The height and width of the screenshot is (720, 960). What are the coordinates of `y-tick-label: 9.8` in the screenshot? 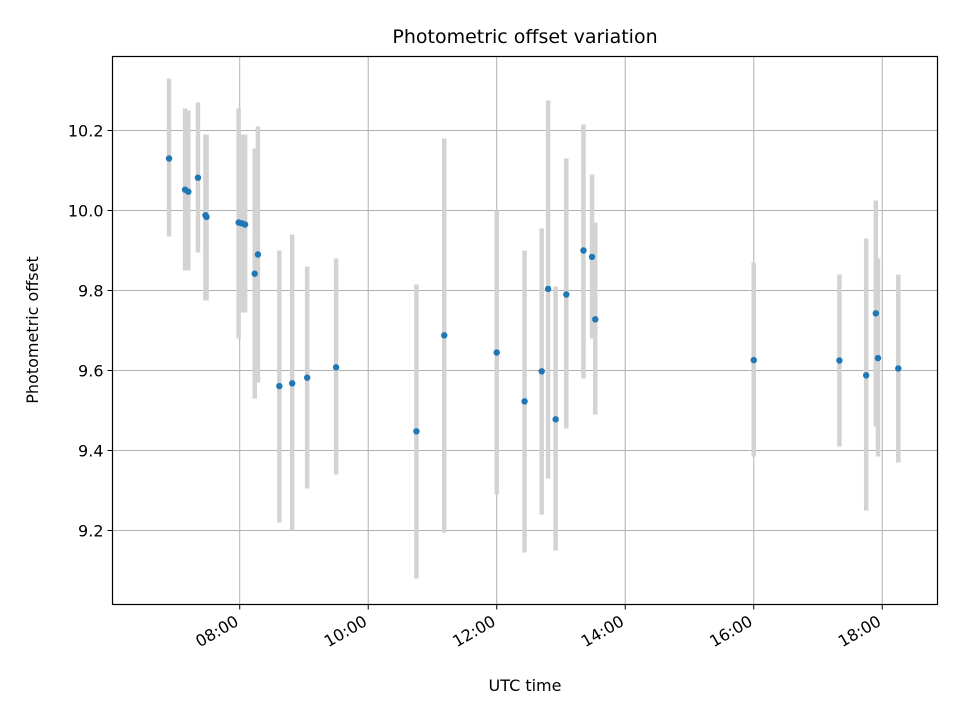 It's located at (90, 291).